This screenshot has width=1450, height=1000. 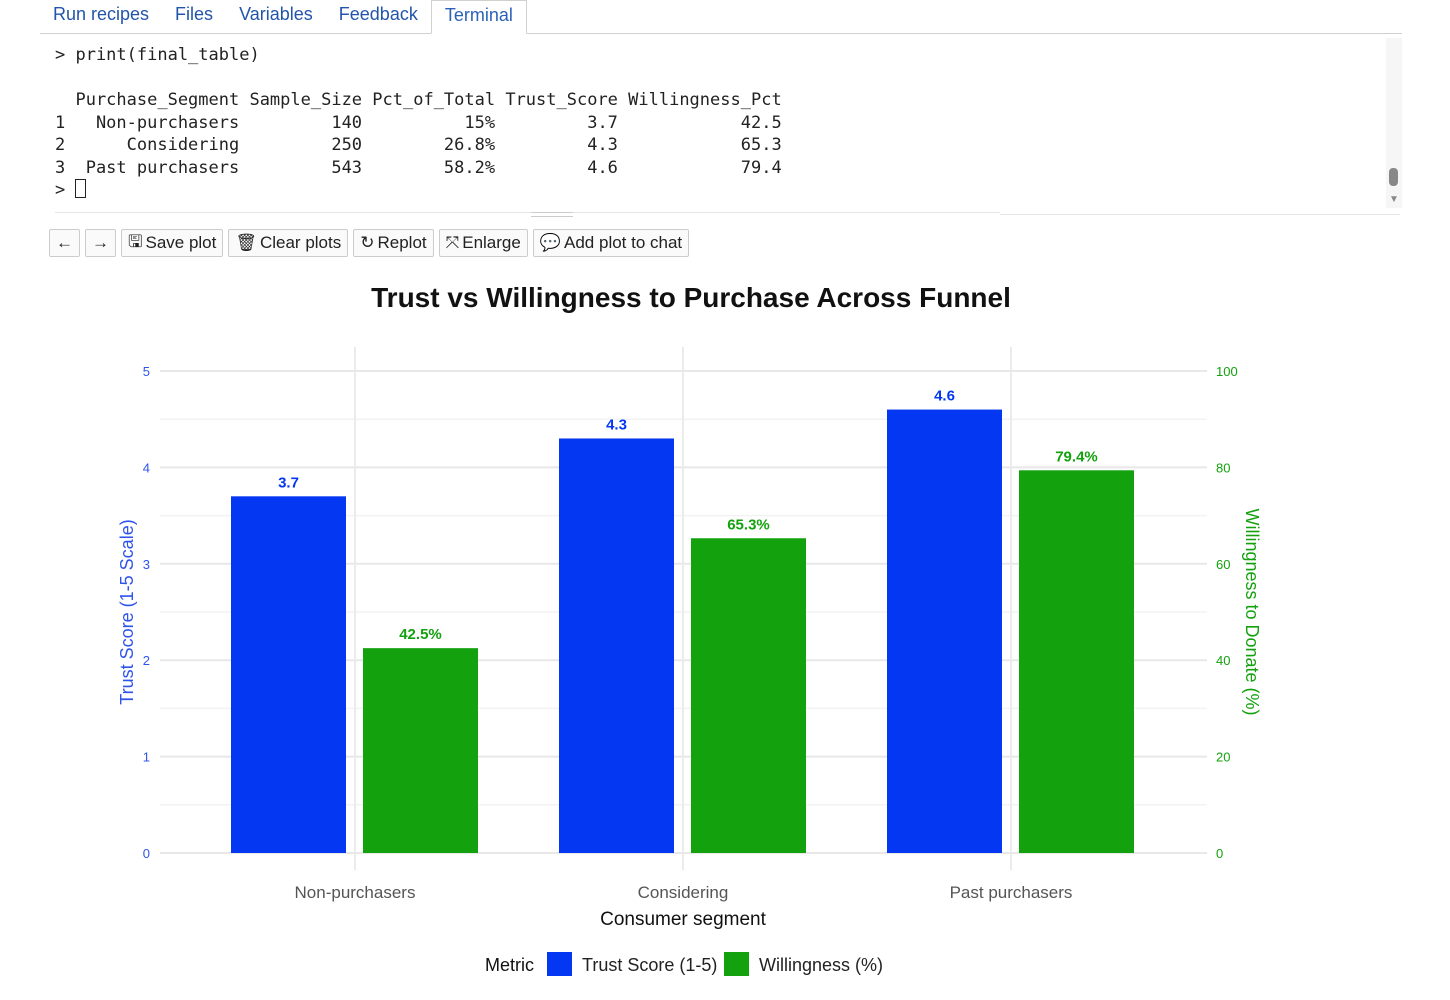 I want to click on table-row: 3 Past purchasers 543 58.2% 4.6 79.4, so click(x=418, y=167).